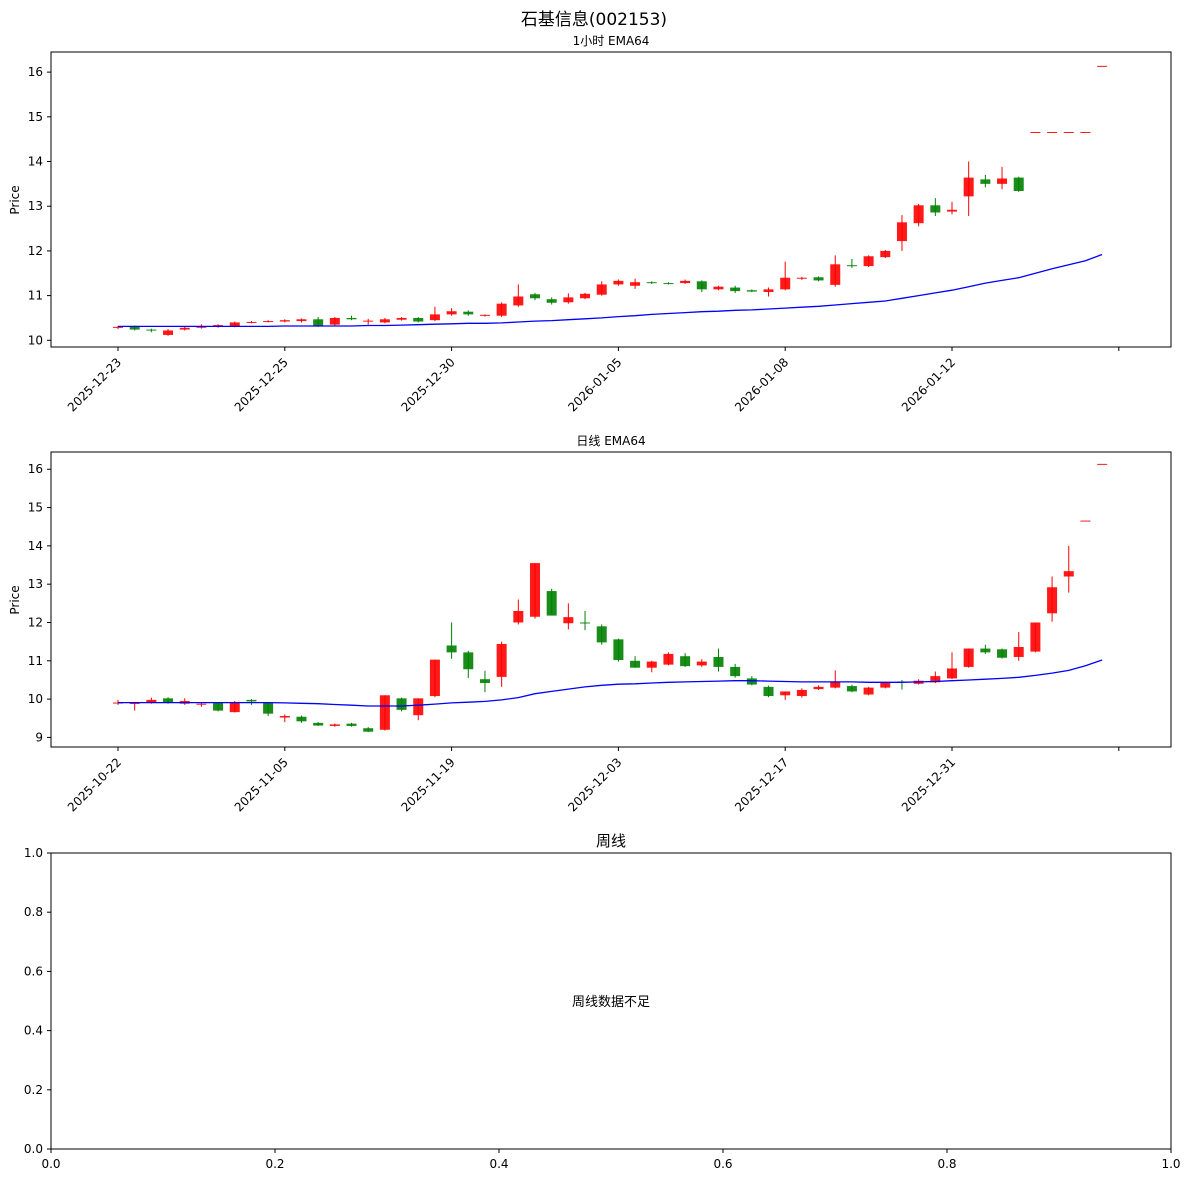 The width and height of the screenshot is (1189, 1180). Describe the element at coordinates (722, 1164) in the screenshot. I see `weekly-xtick-label: 0.6` at that location.